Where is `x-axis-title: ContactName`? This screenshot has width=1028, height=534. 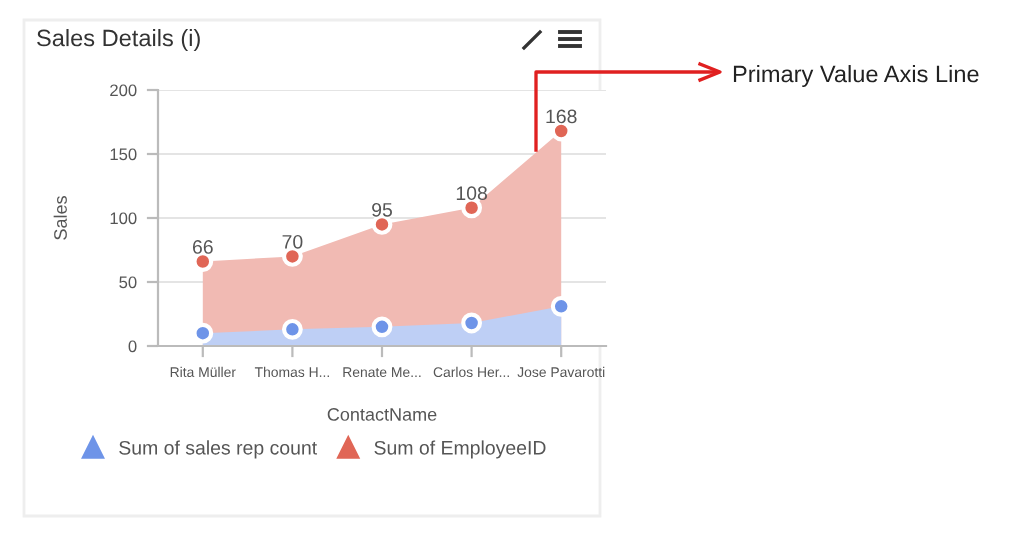
x-axis-title: ContactName is located at coordinates (382, 414).